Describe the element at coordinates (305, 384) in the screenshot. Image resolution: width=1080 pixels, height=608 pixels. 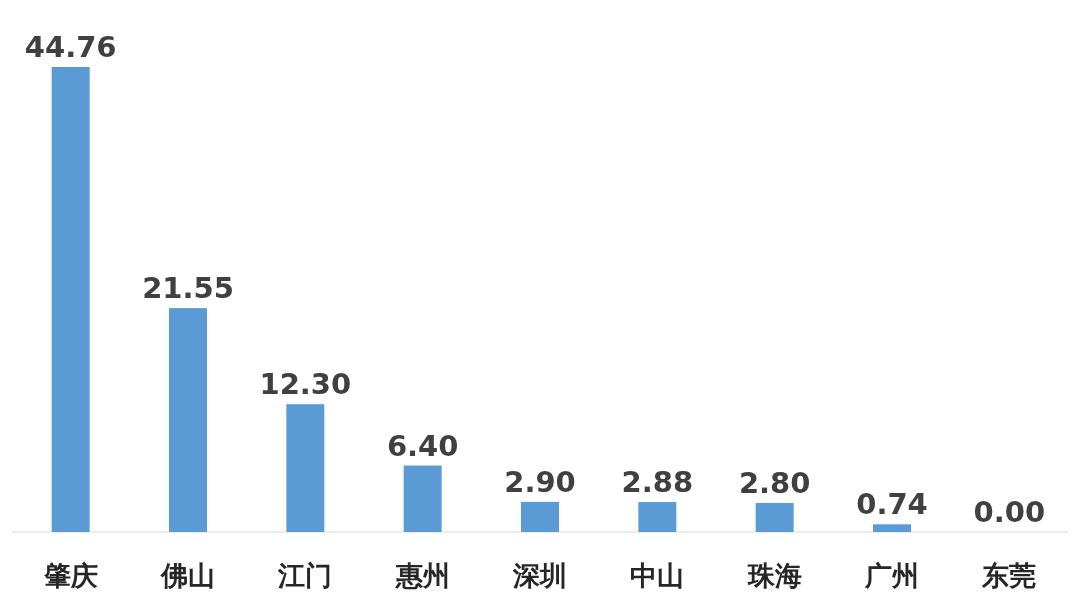
I see `data-label: 12.30` at that location.